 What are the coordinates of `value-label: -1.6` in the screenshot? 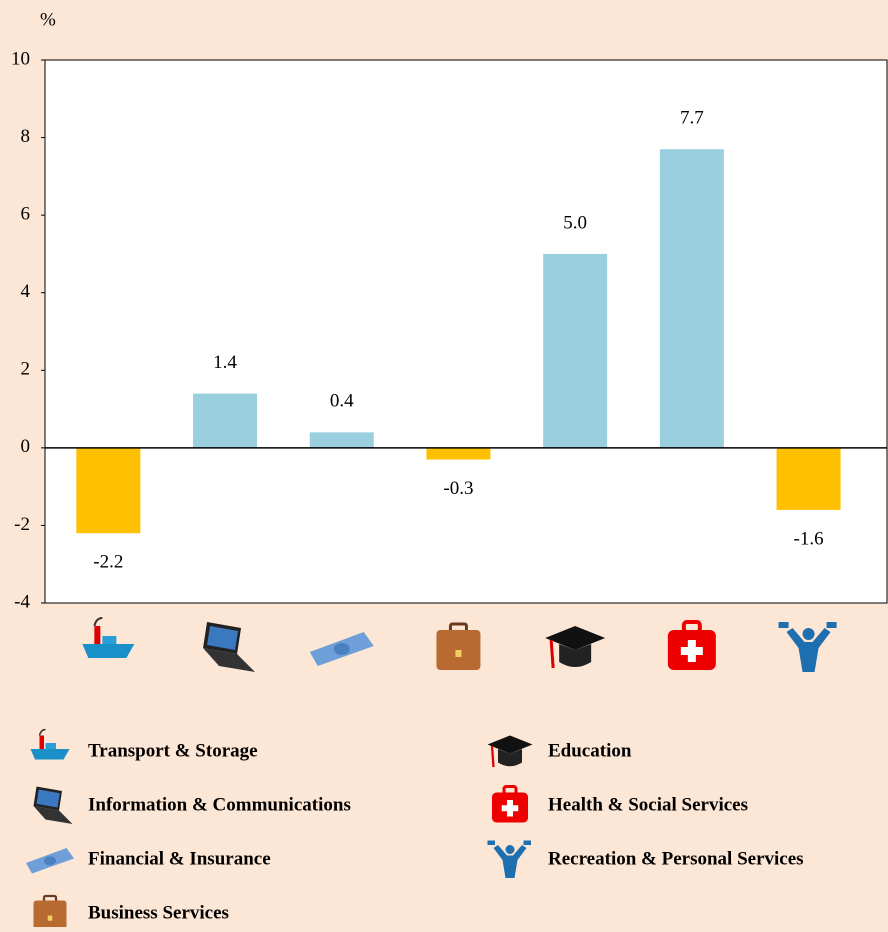 It's located at (809, 538).